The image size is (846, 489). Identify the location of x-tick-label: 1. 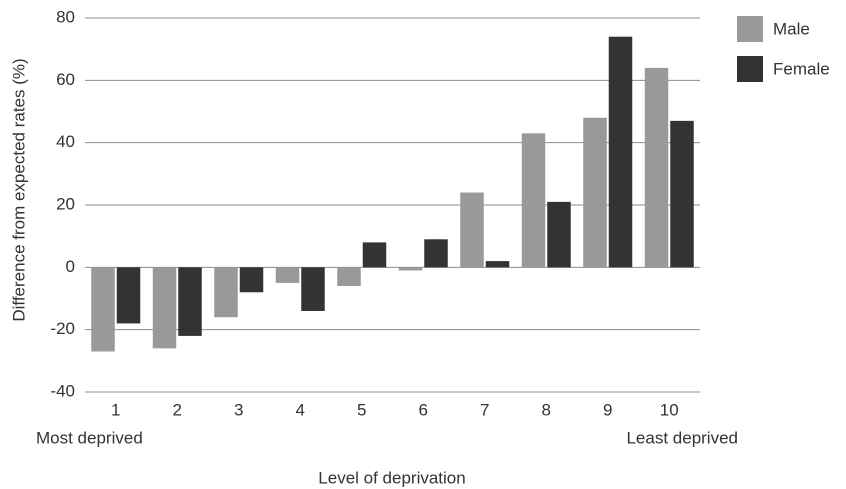
(115, 409).